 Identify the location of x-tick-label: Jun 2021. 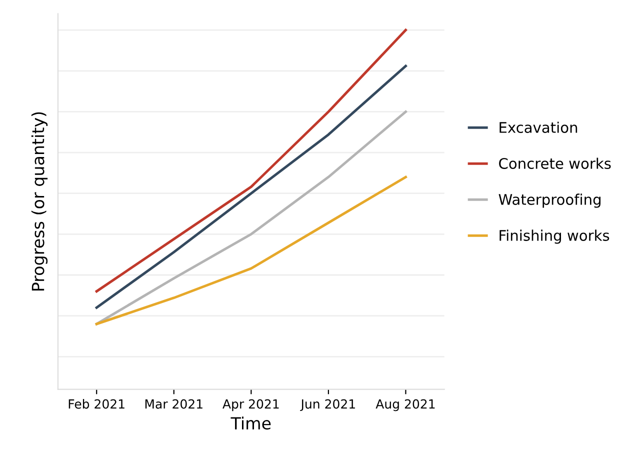
(327, 405).